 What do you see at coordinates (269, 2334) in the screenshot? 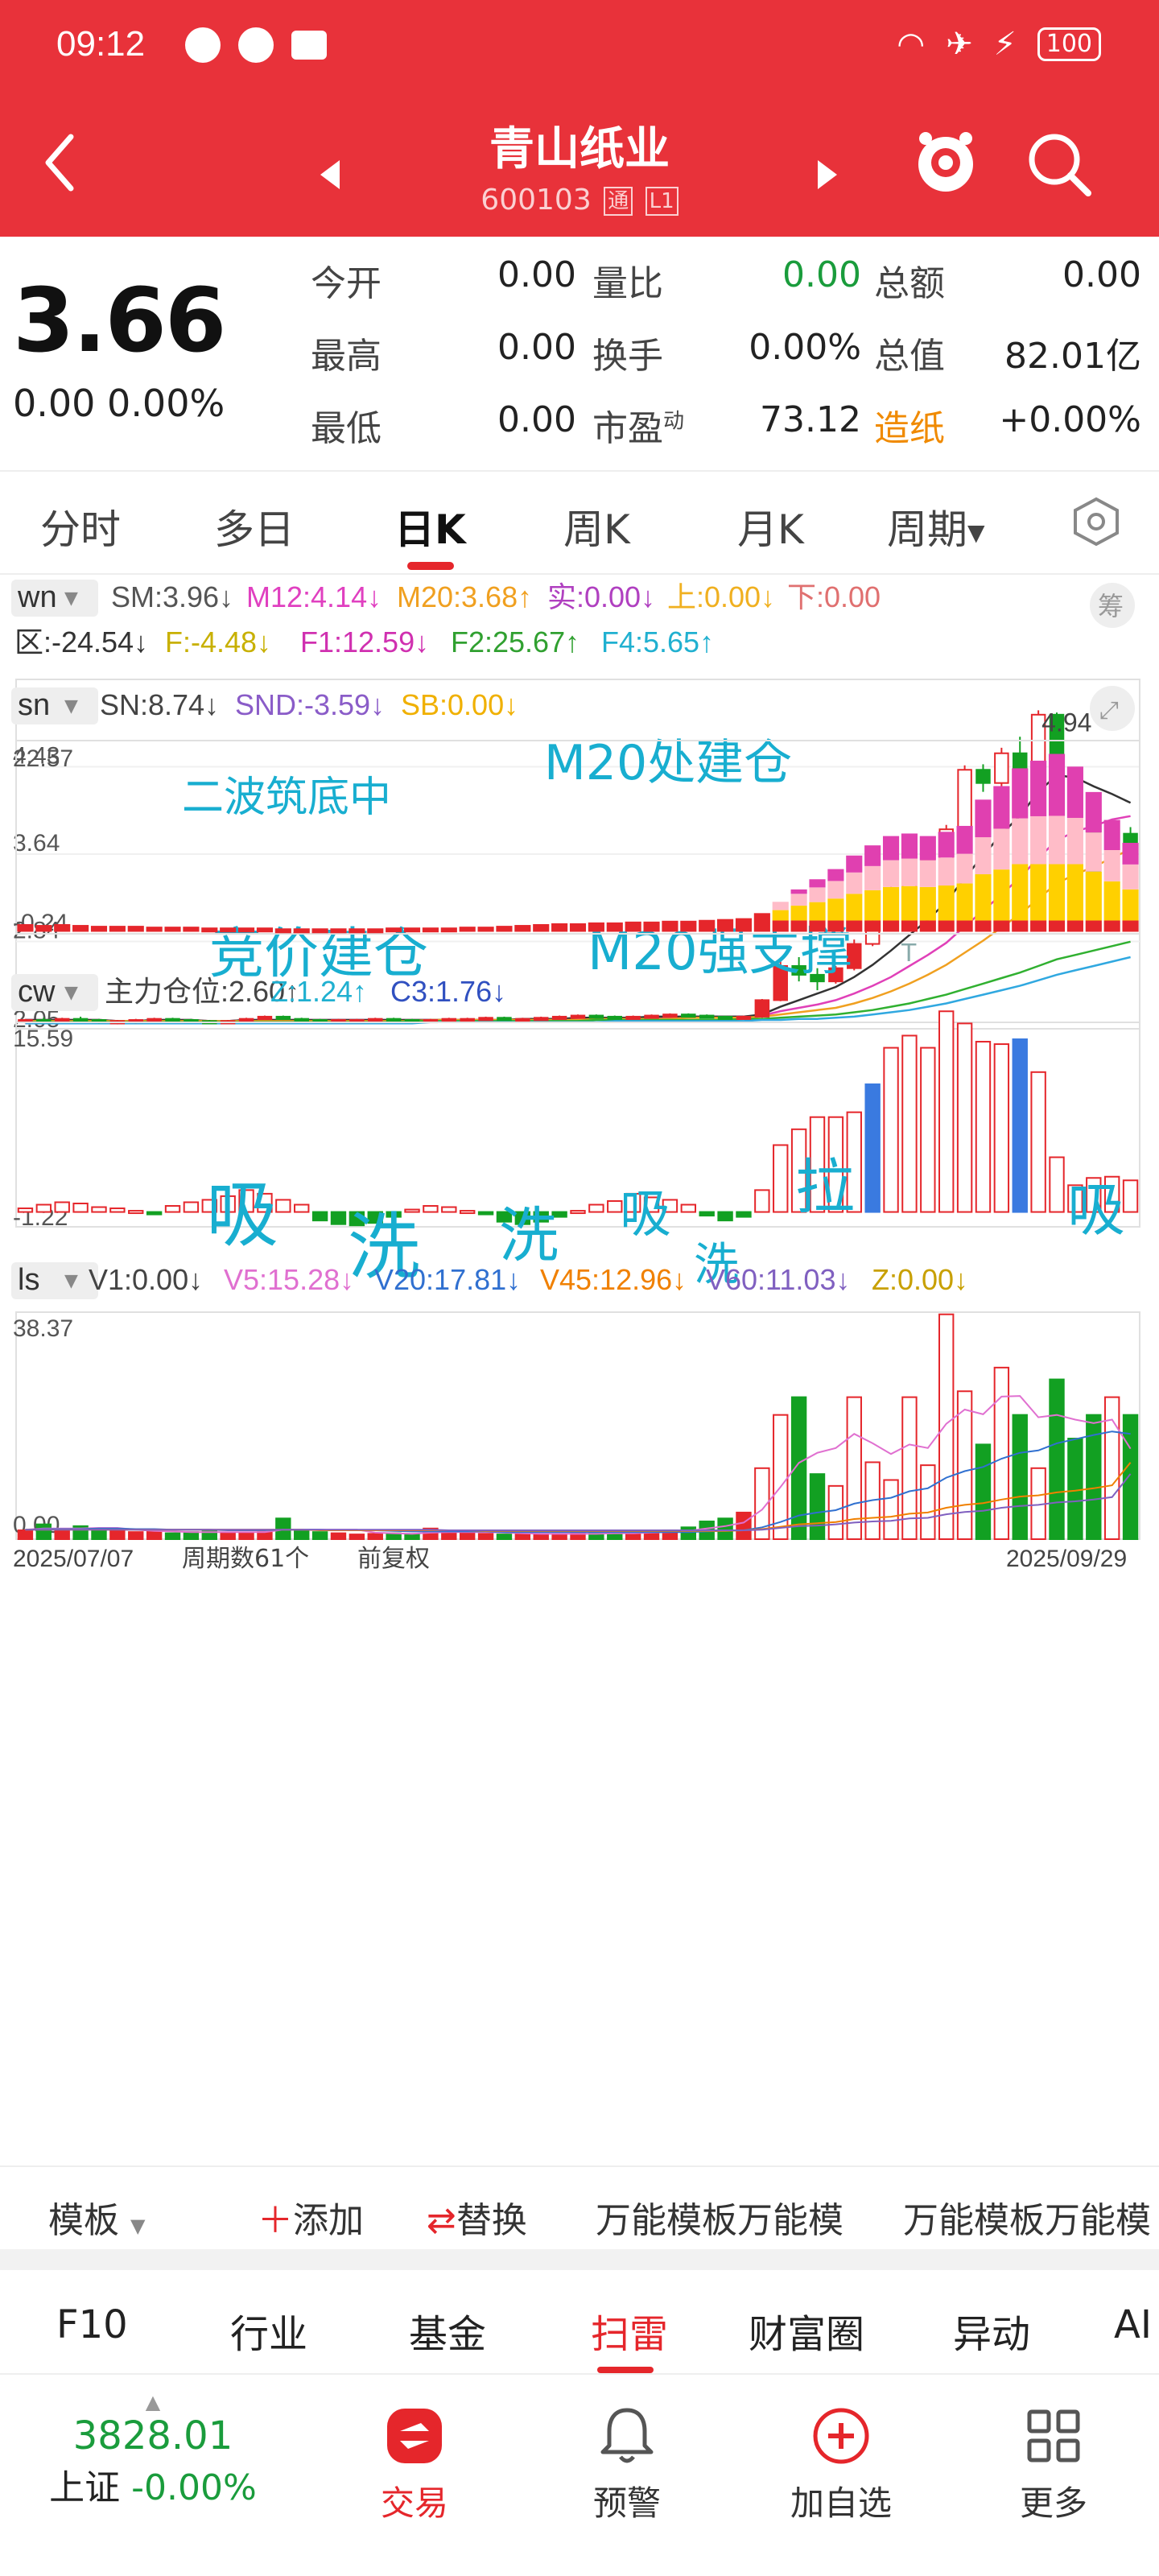
I see `nav-industry: 行业` at bounding box center [269, 2334].